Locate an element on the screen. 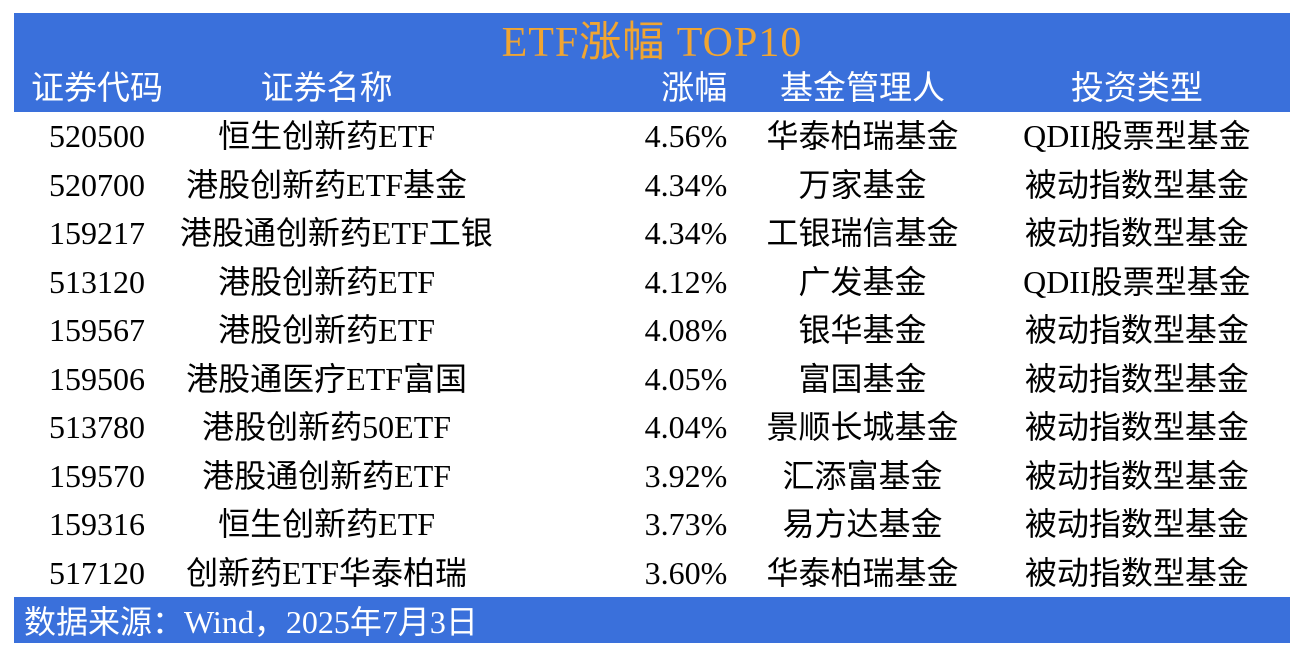  data-source-text: 数据来源：Wind，2025年7月3日 is located at coordinates (251, 622).